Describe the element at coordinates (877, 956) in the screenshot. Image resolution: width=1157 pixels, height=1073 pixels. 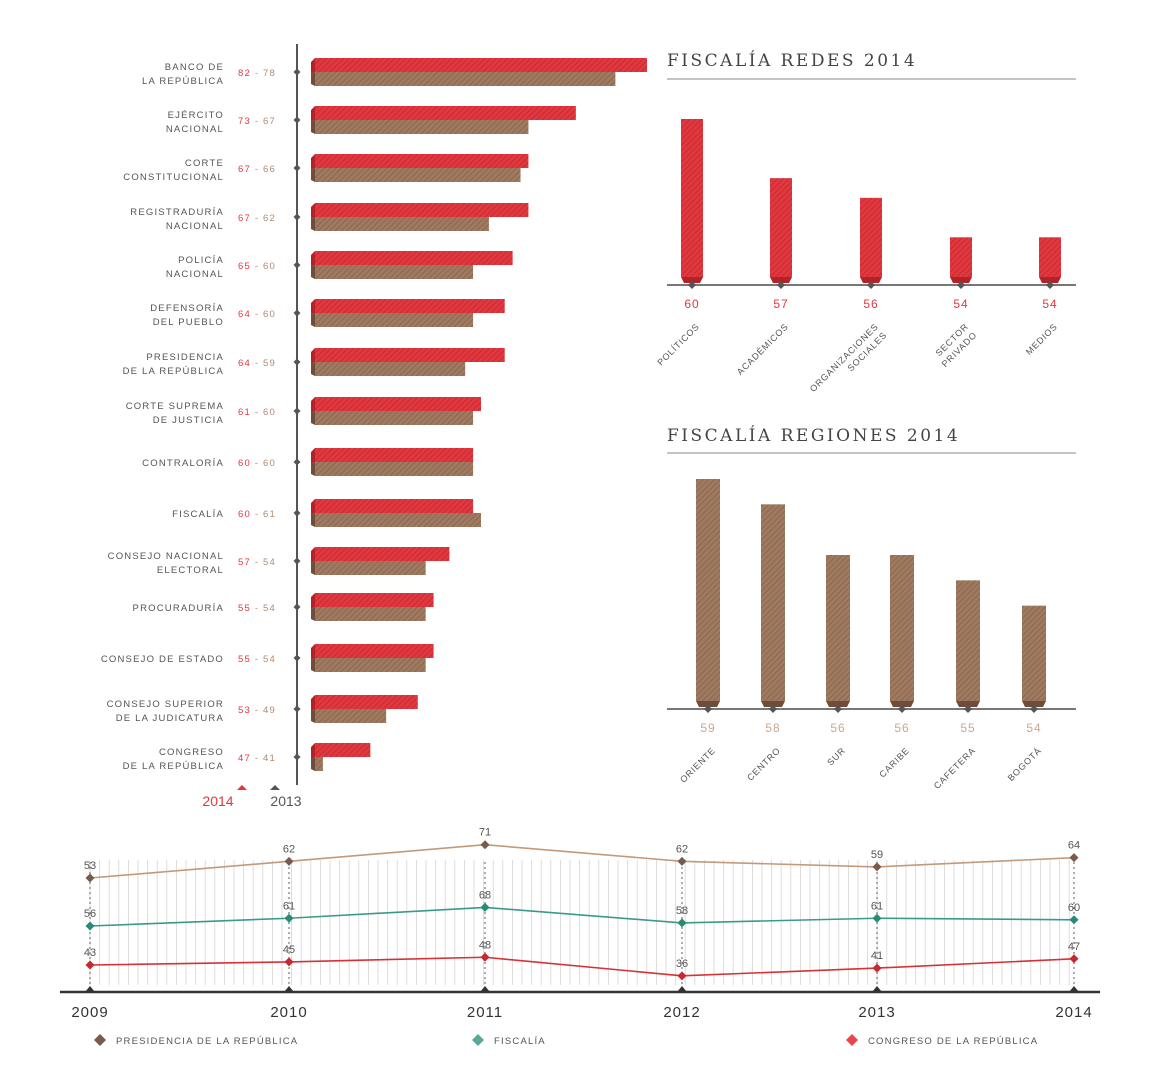
I see `data-label: 41` at that location.